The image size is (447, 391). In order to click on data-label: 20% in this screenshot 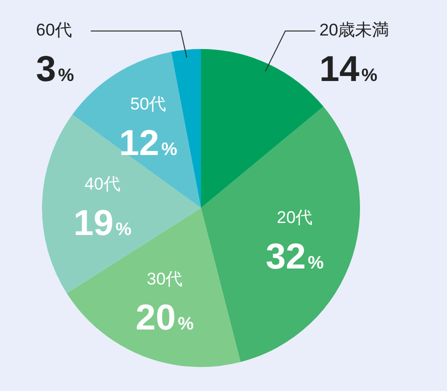, I will do `click(165, 317)`.